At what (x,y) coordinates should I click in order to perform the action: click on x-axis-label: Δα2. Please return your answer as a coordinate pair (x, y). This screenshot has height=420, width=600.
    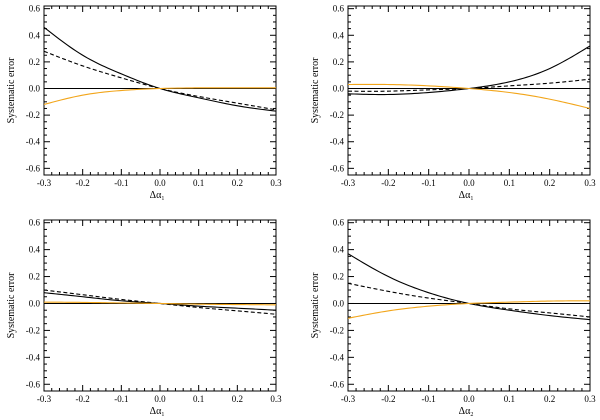
    Looking at the image, I should click on (466, 412).